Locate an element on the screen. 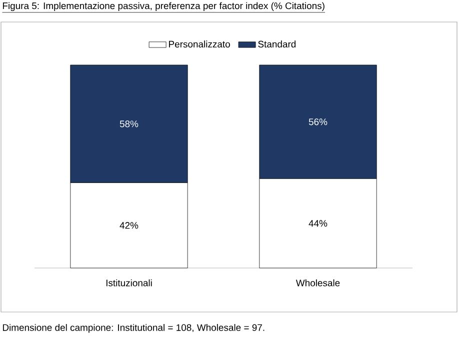 The image size is (459, 338). data-label: 42% is located at coordinates (129, 225).